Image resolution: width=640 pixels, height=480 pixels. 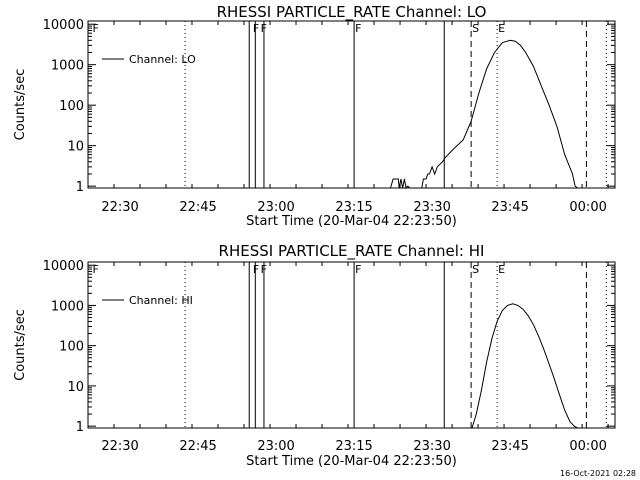 What do you see at coordinates (352, 12) in the screenshot?
I see `chart-title: RHESSI PARTICLE_RATE Channel: LO` at bounding box center [352, 12].